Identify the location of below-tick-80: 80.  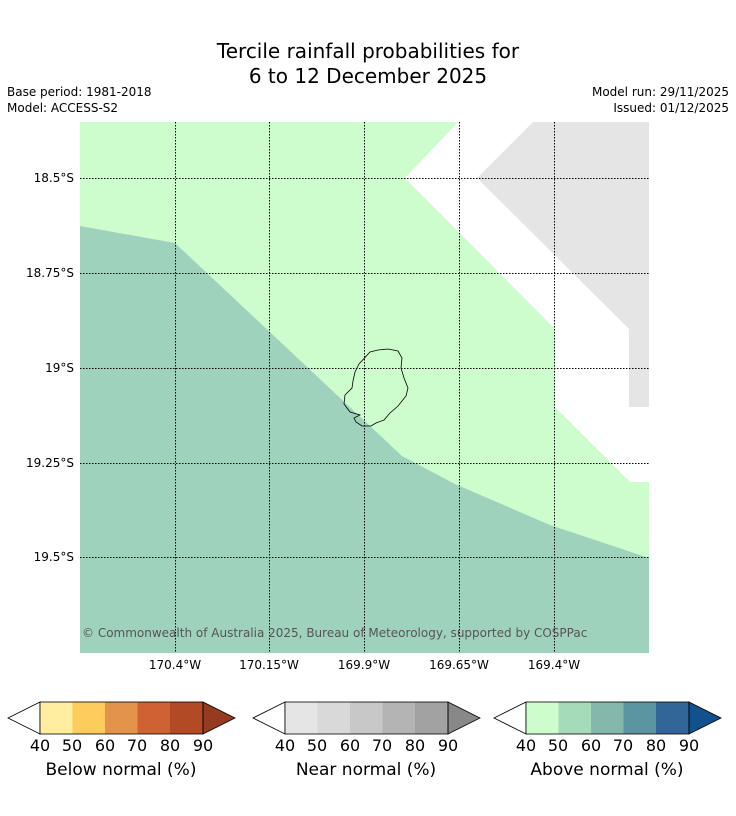
(170, 745).